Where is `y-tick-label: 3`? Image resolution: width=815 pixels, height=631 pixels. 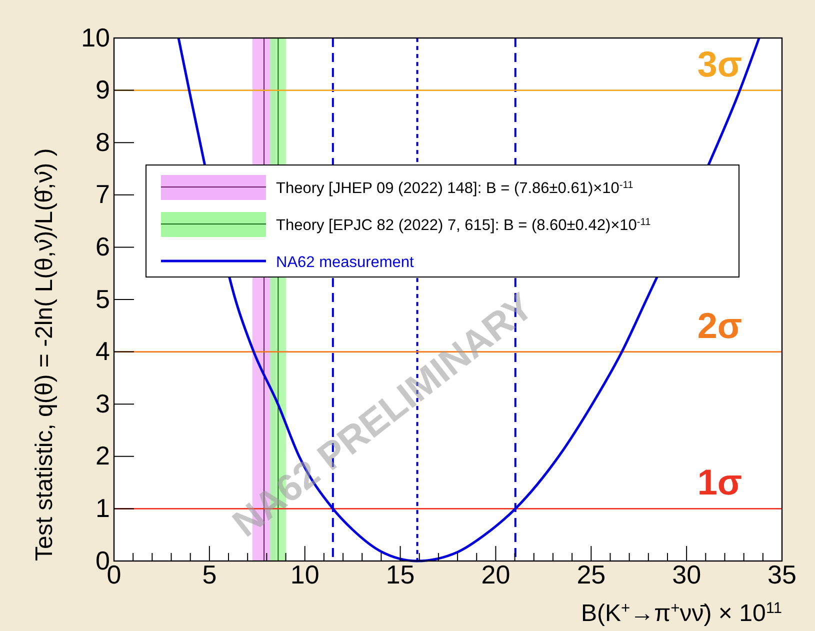 y-tick-label: 3 is located at coordinates (103, 403).